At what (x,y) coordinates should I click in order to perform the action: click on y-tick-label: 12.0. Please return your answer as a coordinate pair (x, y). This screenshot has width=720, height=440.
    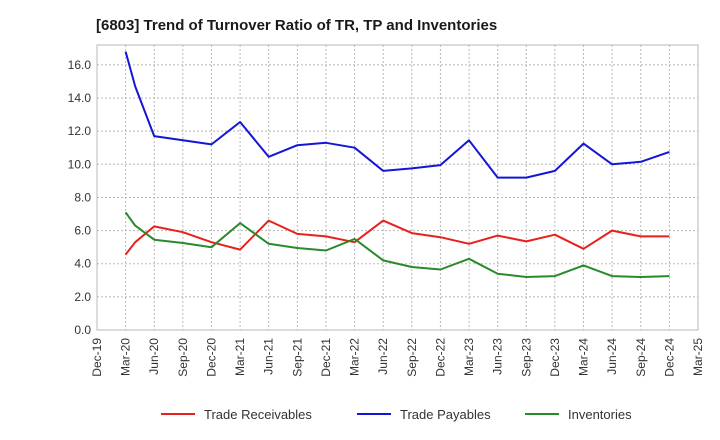
    Looking at the image, I should click on (80, 131).